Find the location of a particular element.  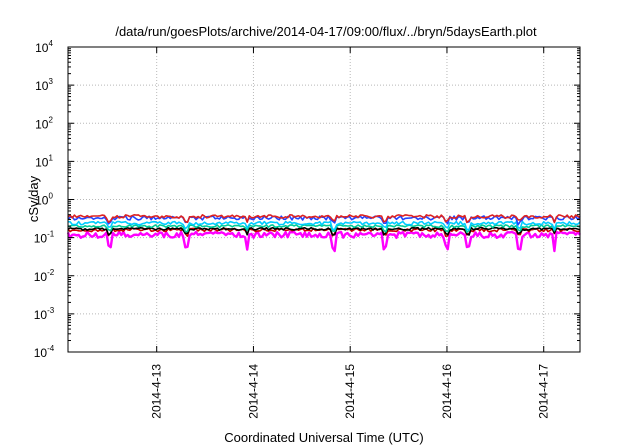

y-tick-label: 10⁻⁴ is located at coordinates (44, 352).